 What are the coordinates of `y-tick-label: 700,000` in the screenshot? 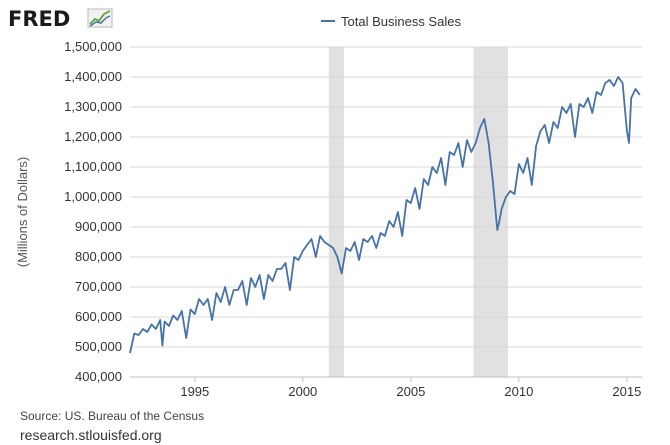 It's located at (98, 286).